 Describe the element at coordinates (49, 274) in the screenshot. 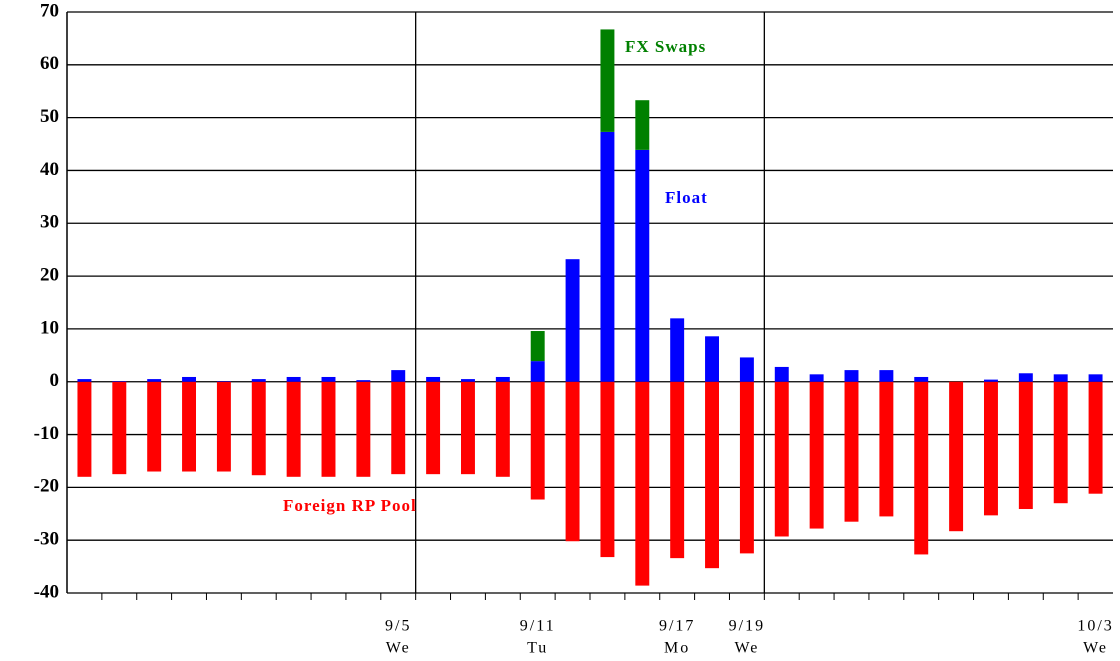

I see `y-tick-label: 20` at that location.